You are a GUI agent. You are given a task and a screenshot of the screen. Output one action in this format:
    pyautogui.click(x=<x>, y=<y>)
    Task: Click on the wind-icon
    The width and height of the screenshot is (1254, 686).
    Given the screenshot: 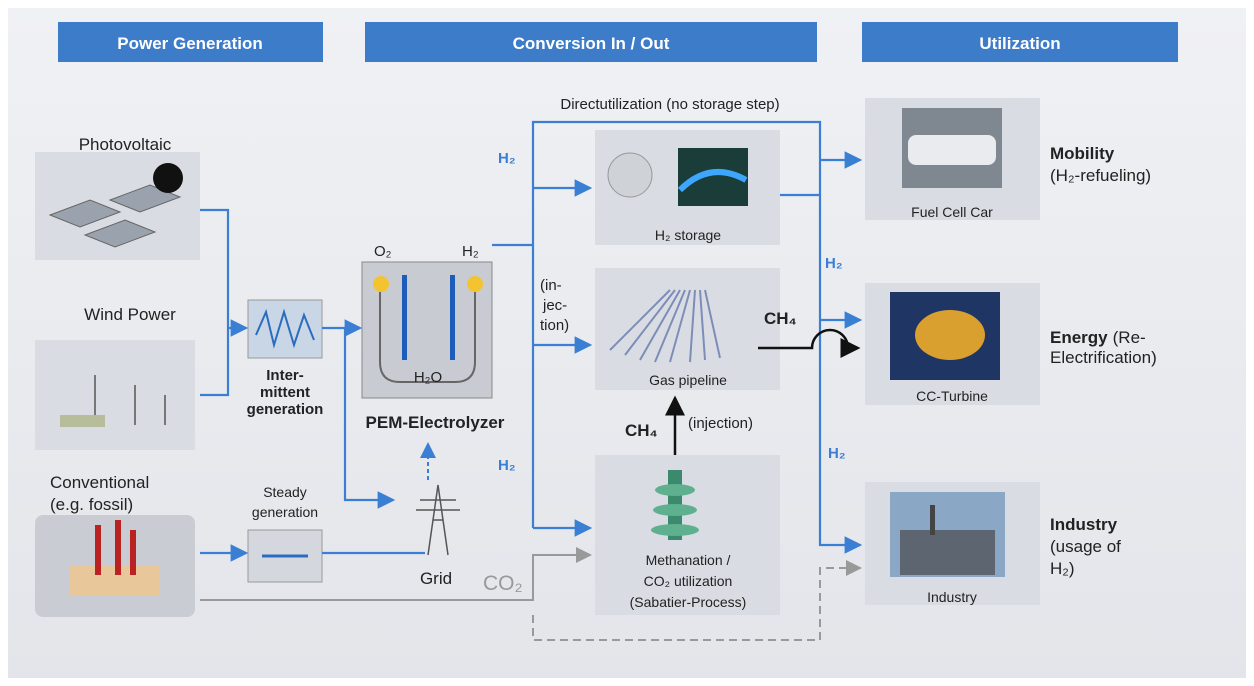 What is the action you would take?
    pyautogui.click(x=113, y=401)
    